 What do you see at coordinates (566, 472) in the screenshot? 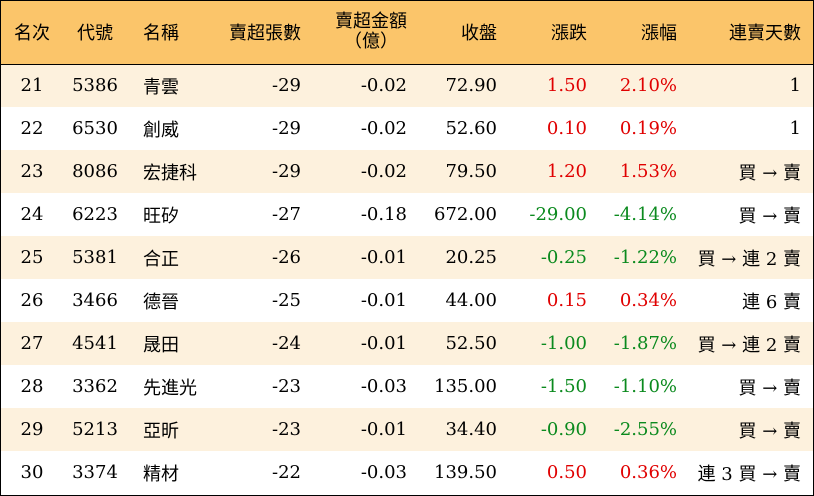
I see `change-cell: 0.50` at bounding box center [566, 472].